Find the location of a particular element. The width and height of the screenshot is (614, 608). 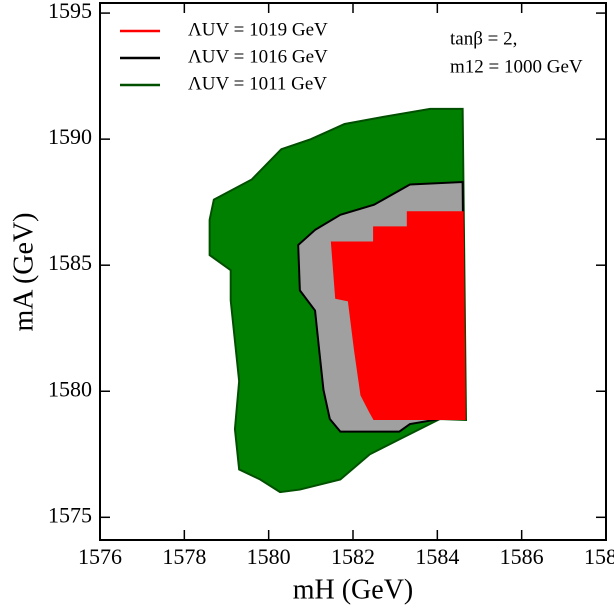

x-axis-label: mH (GeV) is located at coordinates (353, 589).